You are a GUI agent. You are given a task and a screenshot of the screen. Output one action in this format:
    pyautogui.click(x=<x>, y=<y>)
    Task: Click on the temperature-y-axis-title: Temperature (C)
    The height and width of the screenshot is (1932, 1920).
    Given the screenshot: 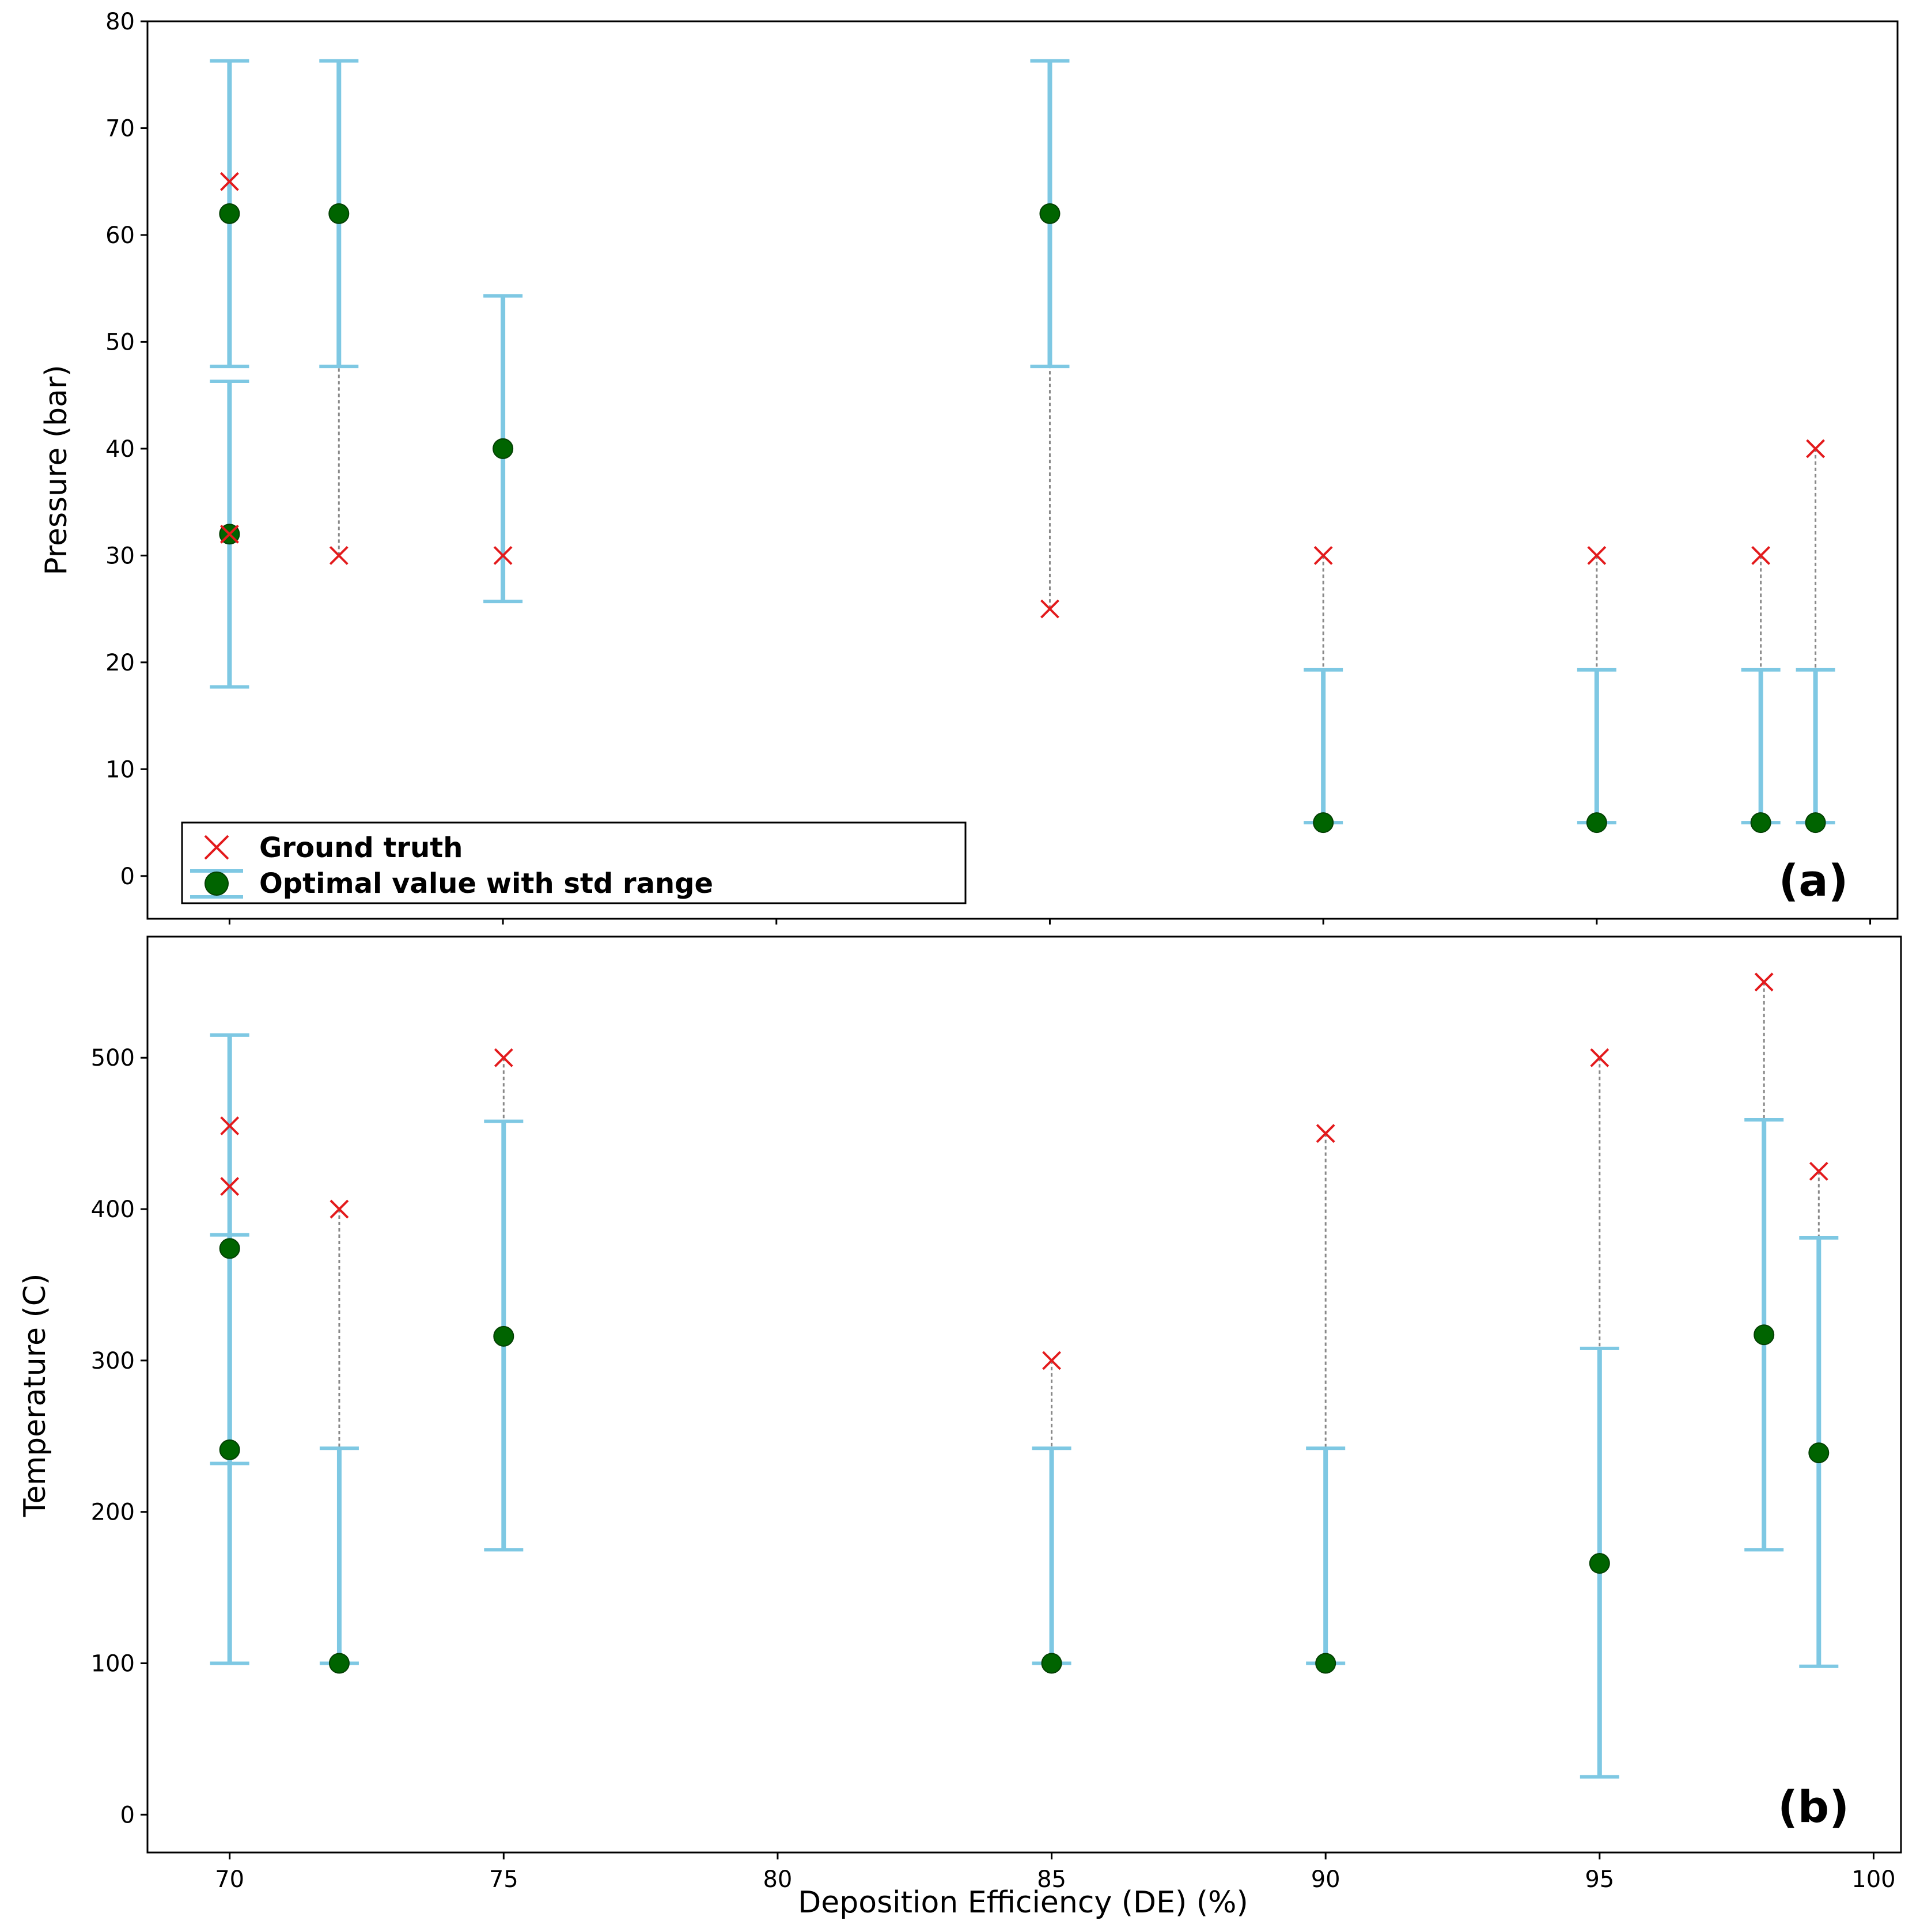 What is the action you would take?
    pyautogui.click(x=35, y=1396)
    